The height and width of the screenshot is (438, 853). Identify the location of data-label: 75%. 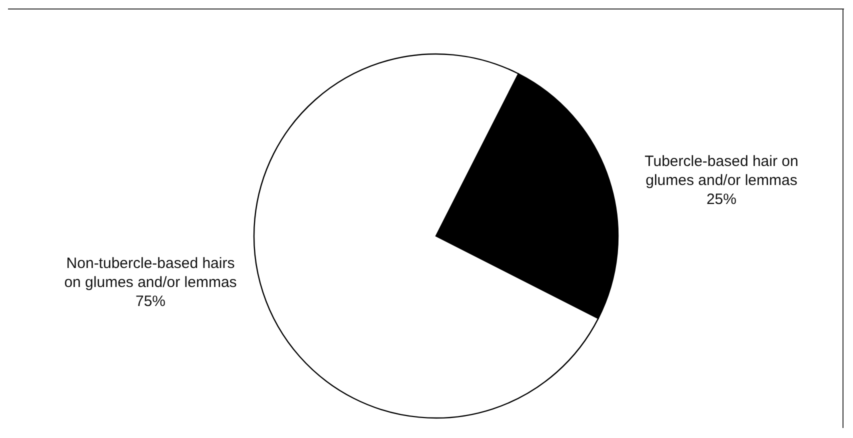
(150, 301).